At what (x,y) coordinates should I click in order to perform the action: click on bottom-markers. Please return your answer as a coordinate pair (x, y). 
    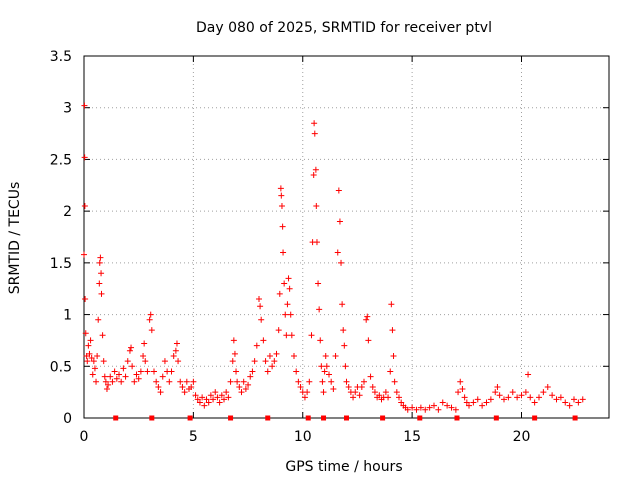
    Looking at the image, I should click on (345, 418).